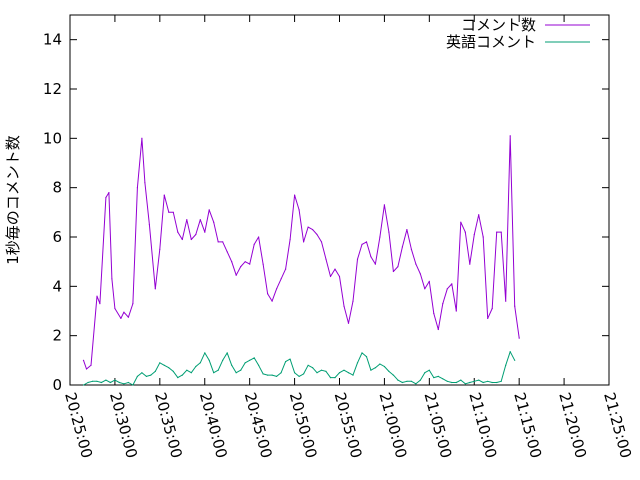 This screenshot has width=640, height=480. Describe the element at coordinates (348, 425) in the screenshot. I see `x-tick-label: 20:55:00` at that location.